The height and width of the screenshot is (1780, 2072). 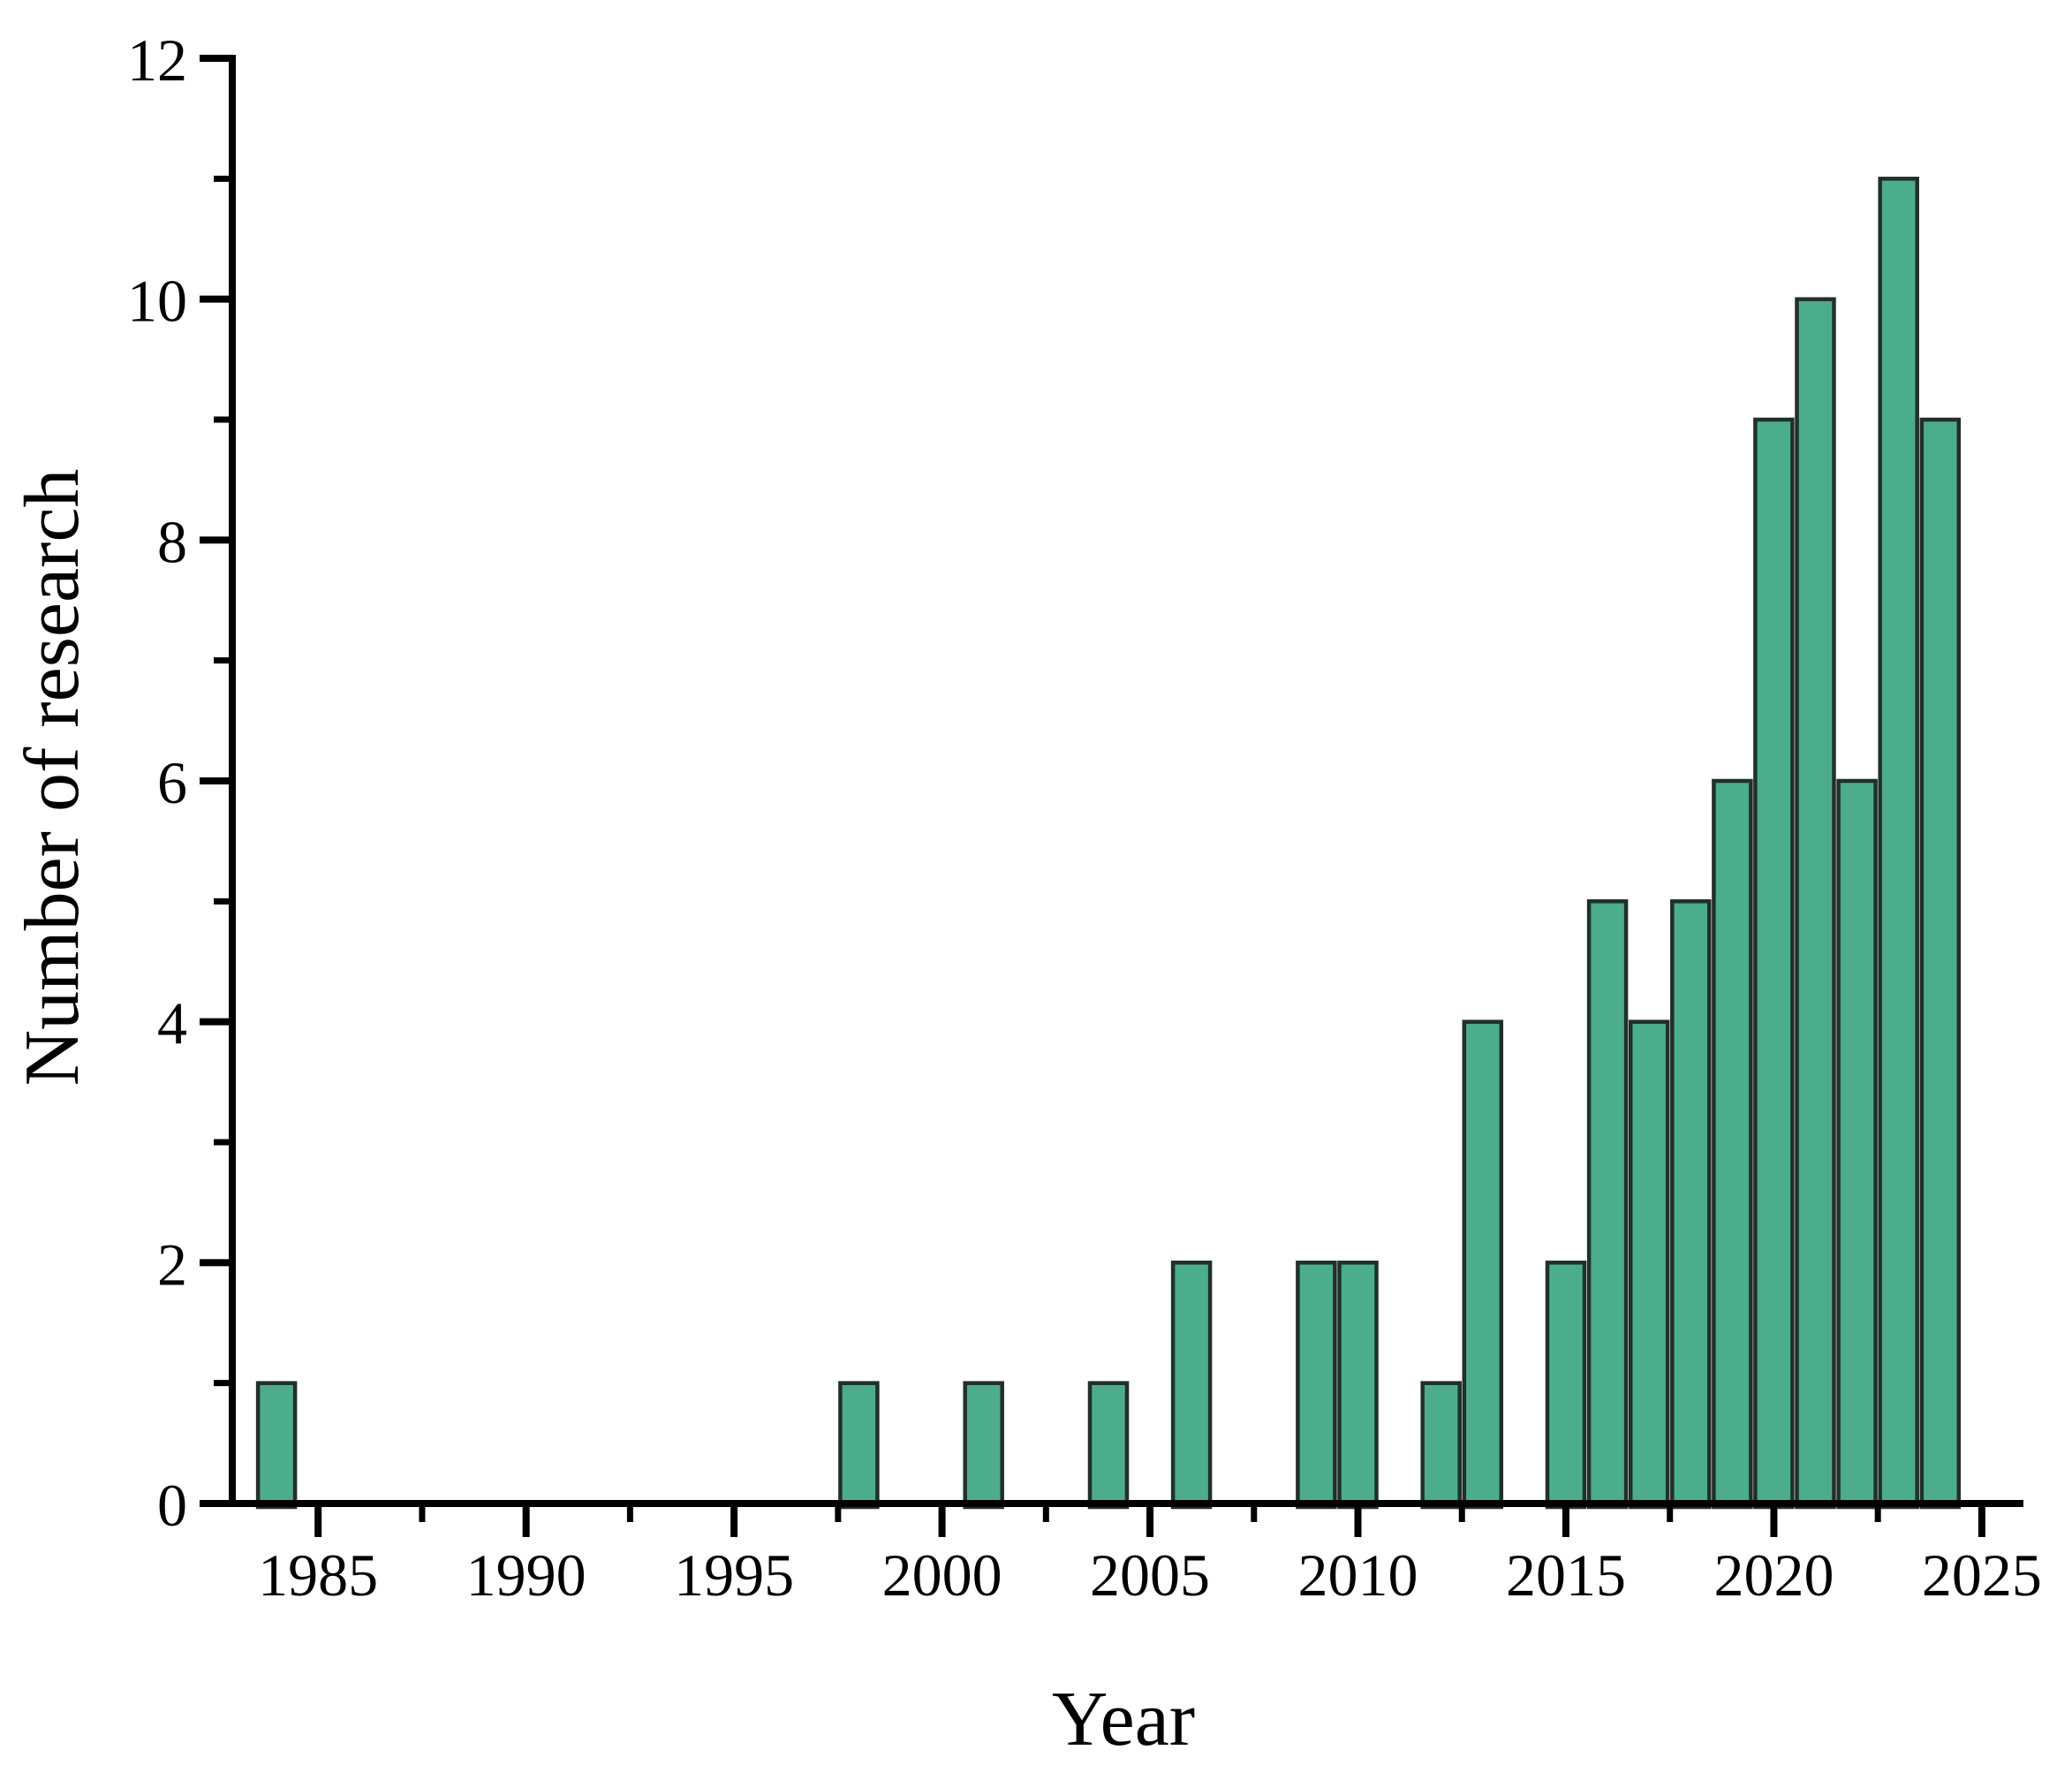 I want to click on bar-2015, so click(x=1566, y=1385).